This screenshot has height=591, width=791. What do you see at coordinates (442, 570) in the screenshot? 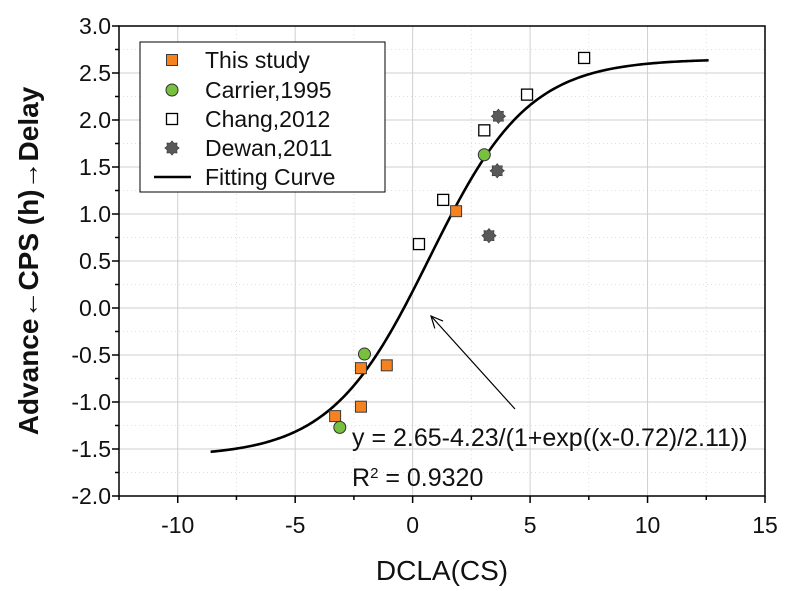
I see `x-axis-title: DCLA(CS)` at bounding box center [442, 570].